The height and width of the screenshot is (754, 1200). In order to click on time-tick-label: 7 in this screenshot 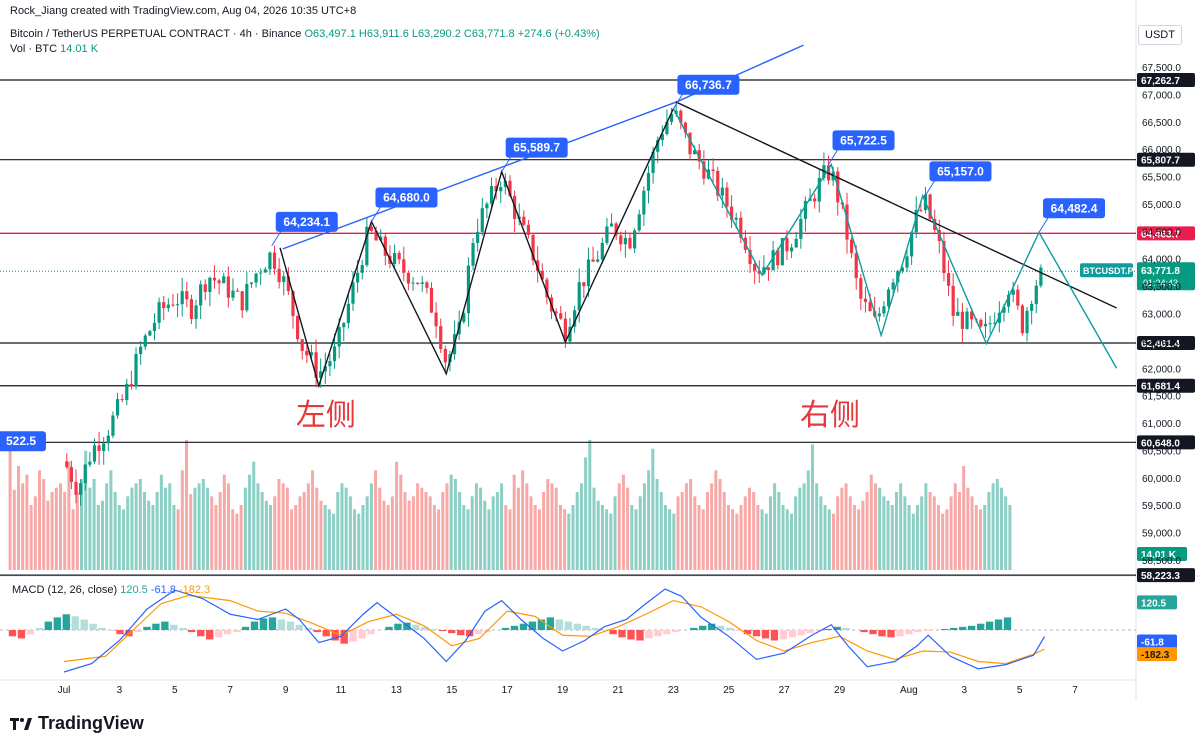, I will do `click(230, 690)`.